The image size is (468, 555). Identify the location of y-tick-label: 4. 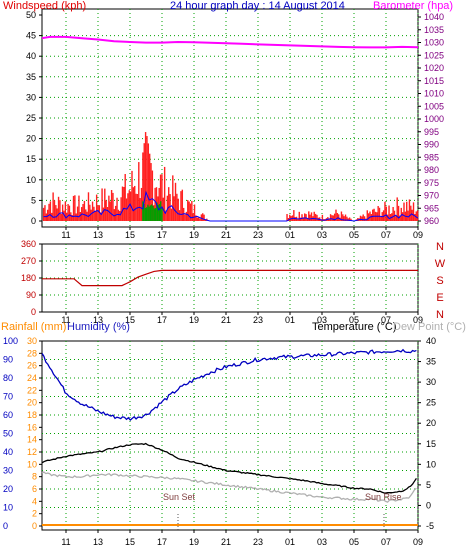
(34, 501).